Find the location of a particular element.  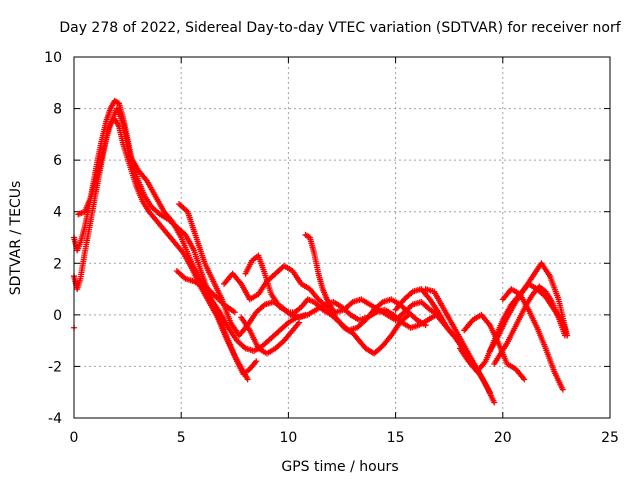

x-tick-label: 25 is located at coordinates (610, 438).